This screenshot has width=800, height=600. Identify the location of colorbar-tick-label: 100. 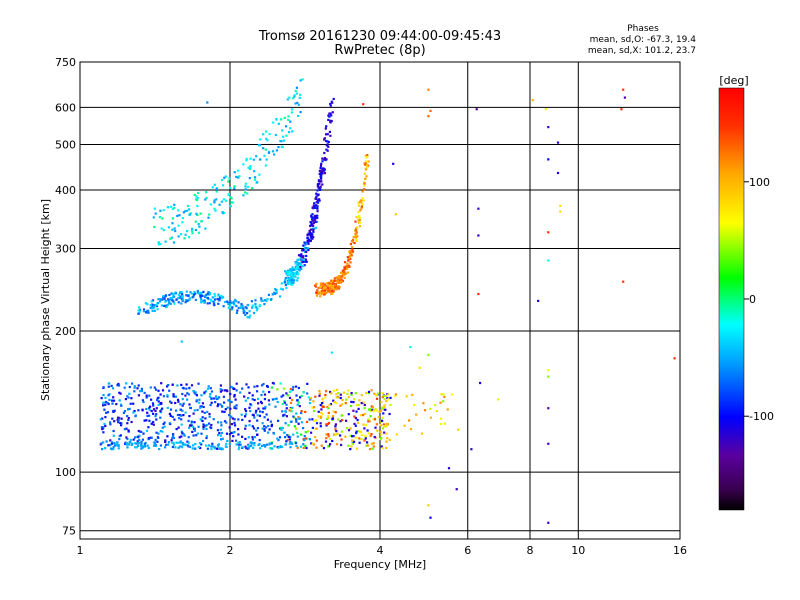
(759, 182).